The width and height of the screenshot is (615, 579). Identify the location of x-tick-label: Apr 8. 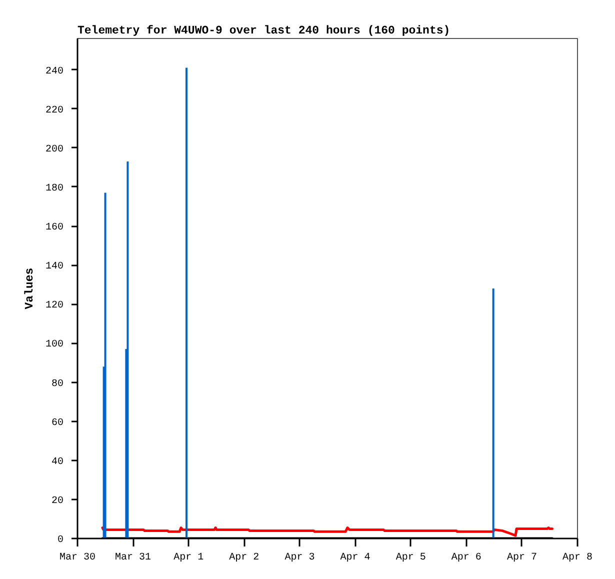
(577, 558).